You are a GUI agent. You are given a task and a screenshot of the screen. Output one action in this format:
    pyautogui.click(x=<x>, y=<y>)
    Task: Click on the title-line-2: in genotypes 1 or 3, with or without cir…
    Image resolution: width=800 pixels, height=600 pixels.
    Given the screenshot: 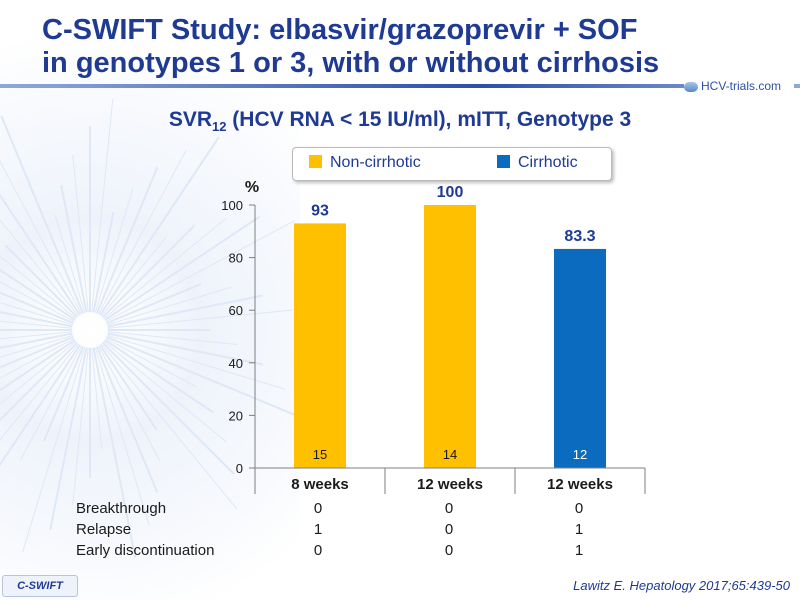 What is the action you would take?
    pyautogui.click(x=351, y=63)
    